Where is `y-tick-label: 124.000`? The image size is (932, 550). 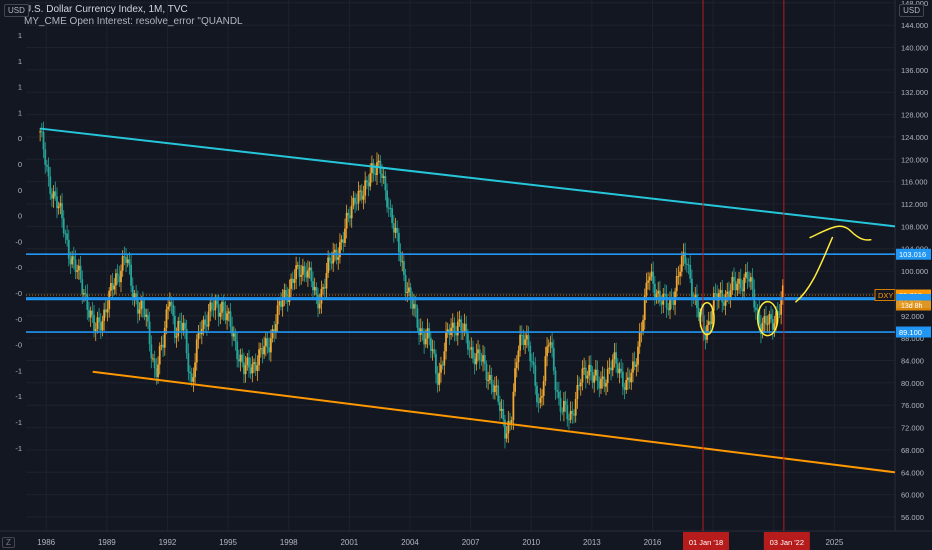 y-tick-label: 124.000 is located at coordinates (914, 137).